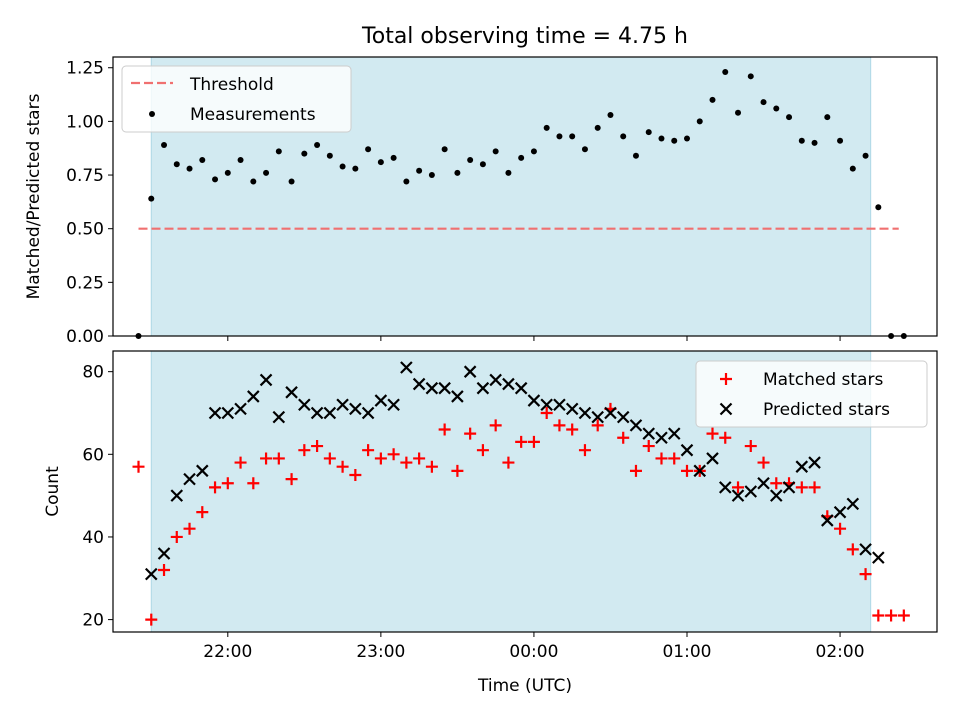 The image size is (960, 724). What do you see at coordinates (152, 114) in the screenshot?
I see `legend-measurement-swatch` at bounding box center [152, 114].